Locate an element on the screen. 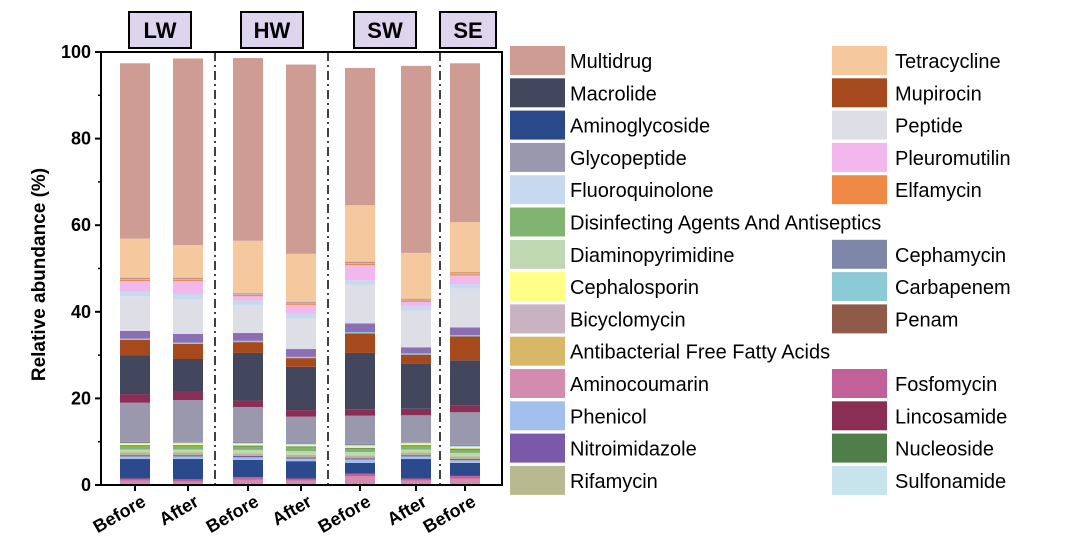  site-label-hw: HW is located at coordinates (272, 30).